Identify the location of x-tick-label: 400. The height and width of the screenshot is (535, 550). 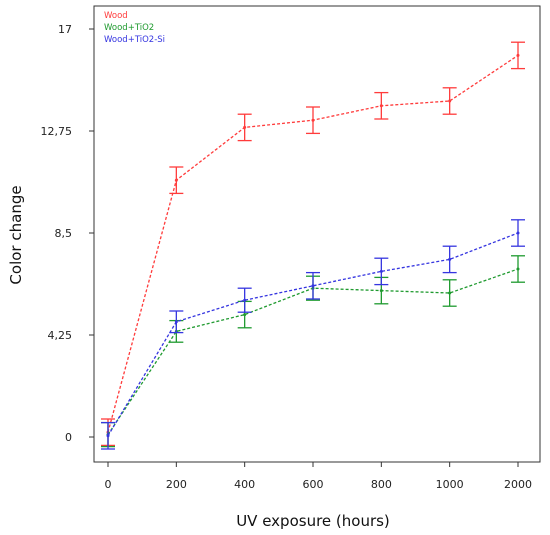
(244, 484).